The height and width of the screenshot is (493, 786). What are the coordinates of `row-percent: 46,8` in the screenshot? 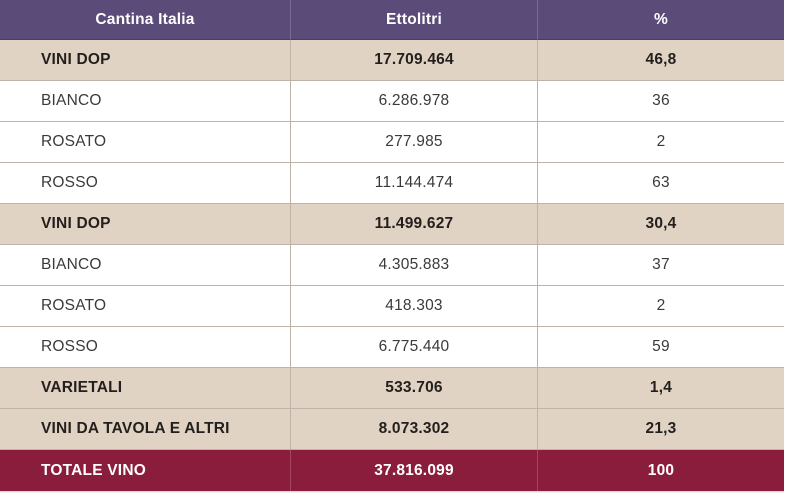 It's located at (661, 60).